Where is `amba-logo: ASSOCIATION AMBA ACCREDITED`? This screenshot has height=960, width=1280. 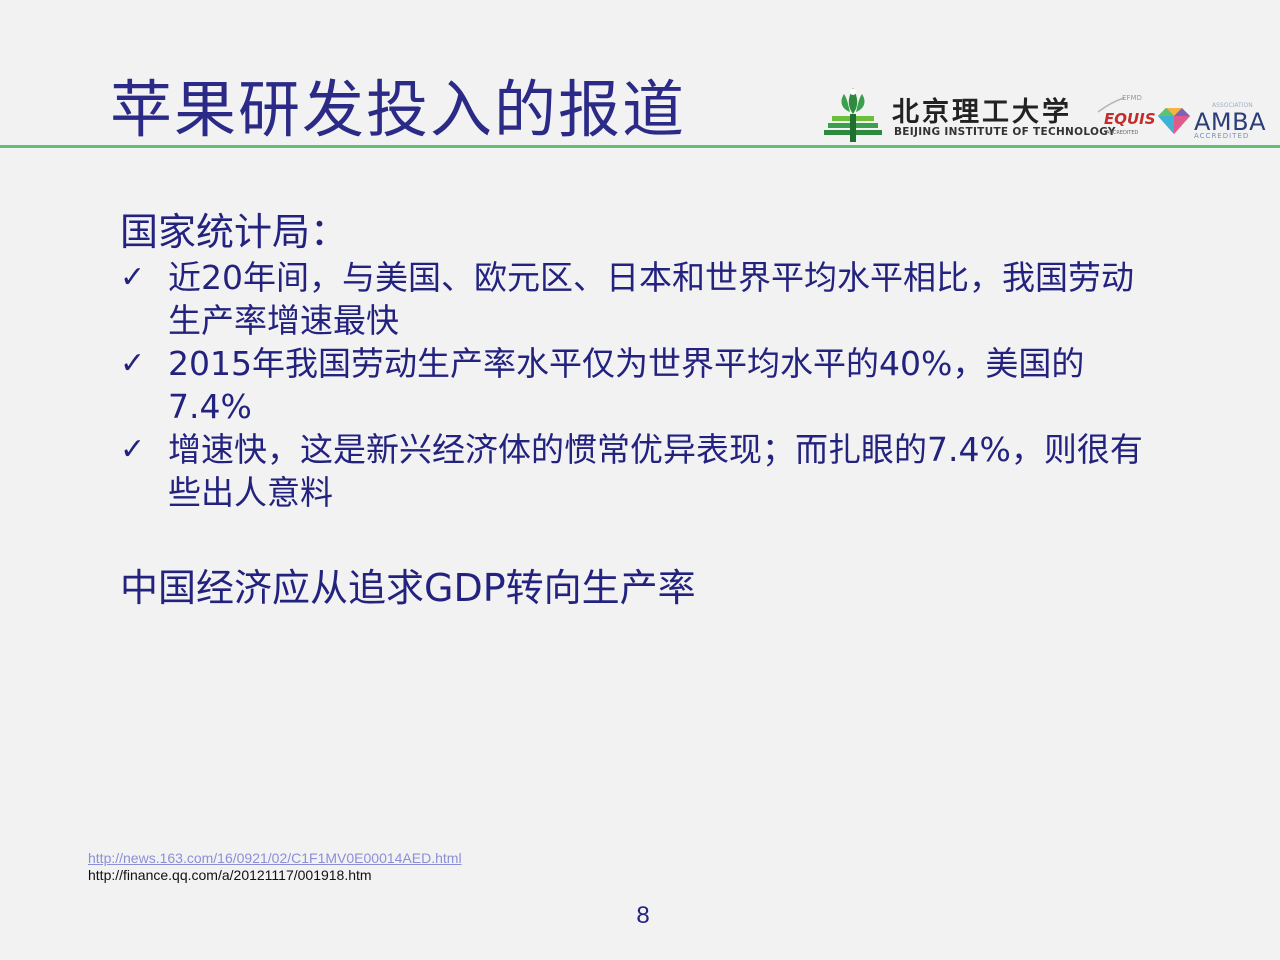
amba-logo: ASSOCIATION AMBA ACCREDITED is located at coordinates (1209, 124).